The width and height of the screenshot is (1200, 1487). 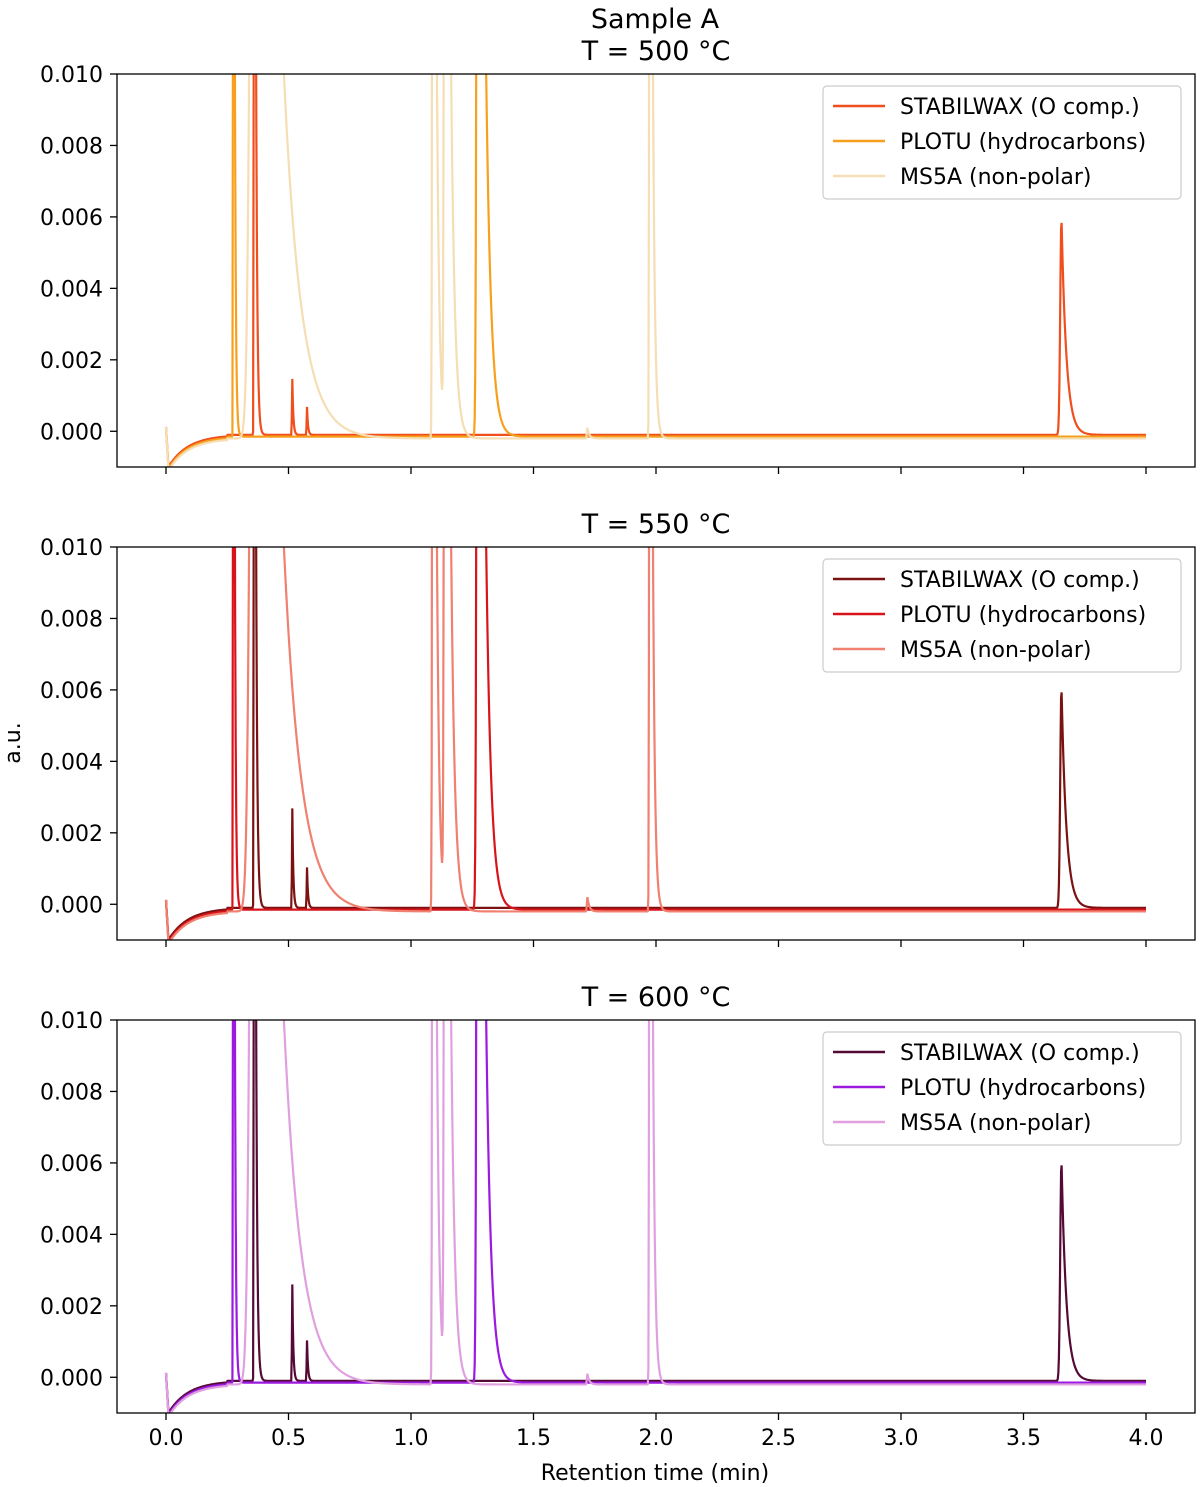 I want to click on x-tick-label: 1.0, so click(x=411, y=1438).